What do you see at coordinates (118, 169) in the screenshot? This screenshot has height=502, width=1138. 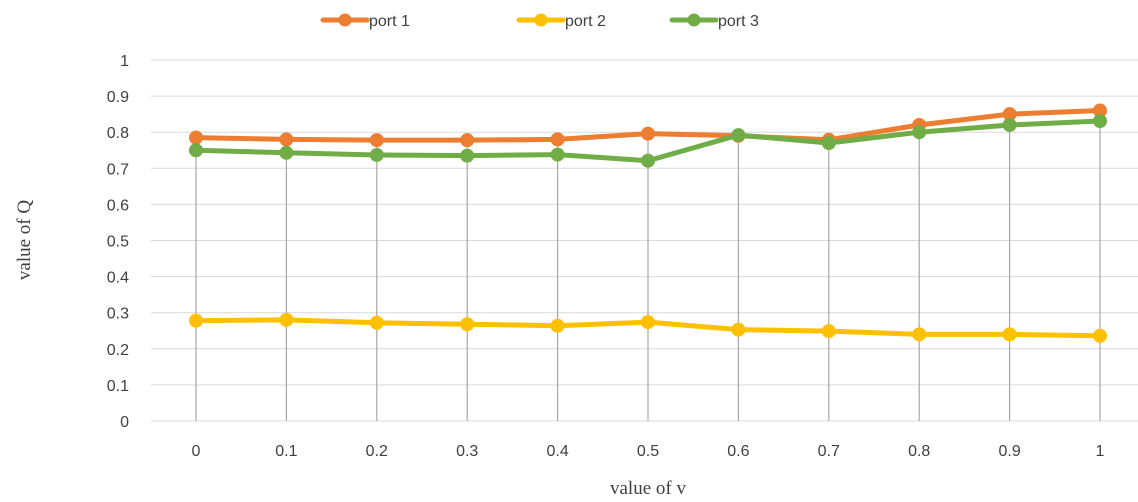 I see `y-tick-label: 0.7` at bounding box center [118, 169].